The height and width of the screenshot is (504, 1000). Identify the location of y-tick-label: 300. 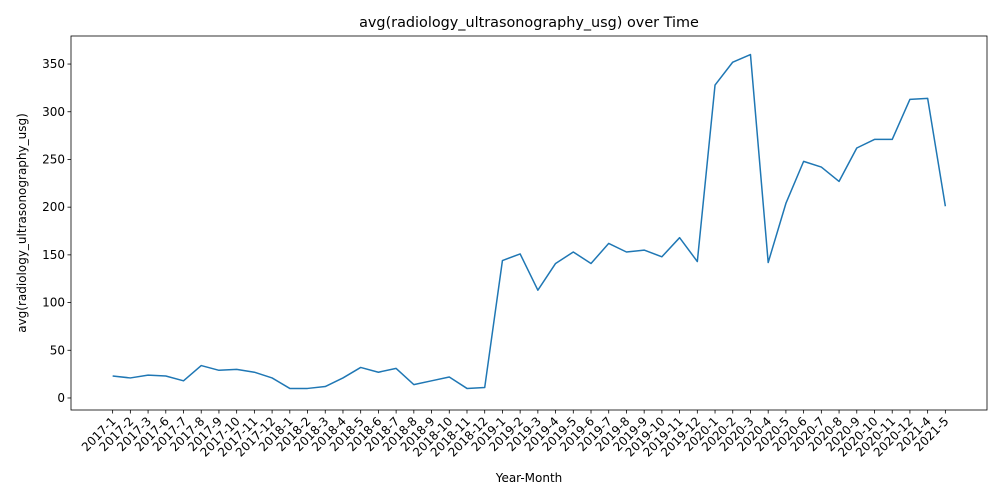
(53, 112).